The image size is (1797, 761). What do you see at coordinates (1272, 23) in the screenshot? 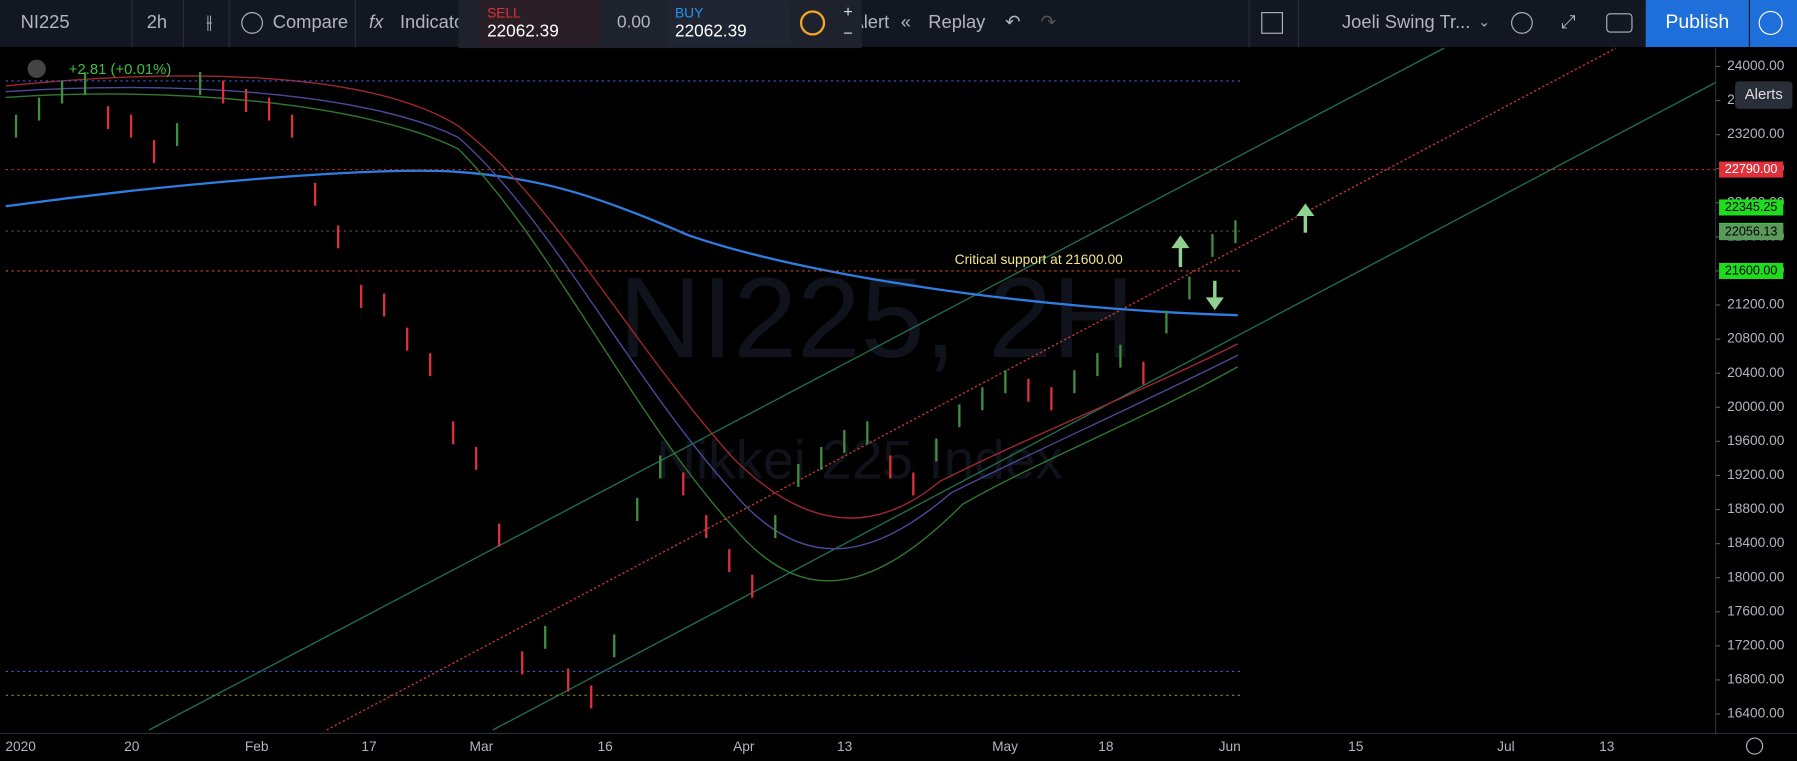
I see `fullscreen-box` at bounding box center [1272, 23].